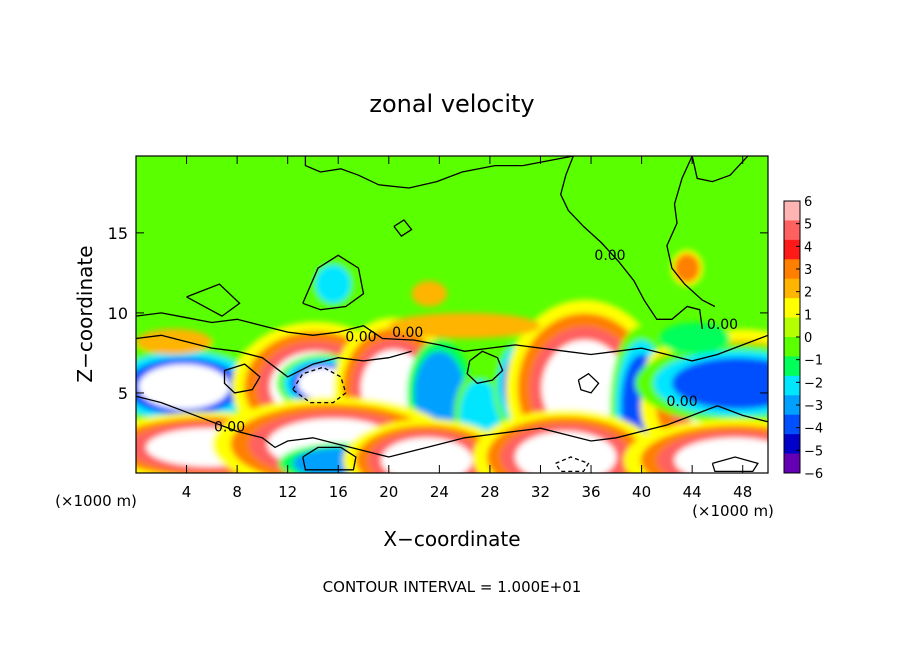 The image size is (904, 654). I want to click on colorbar-label: 6, so click(808, 202).